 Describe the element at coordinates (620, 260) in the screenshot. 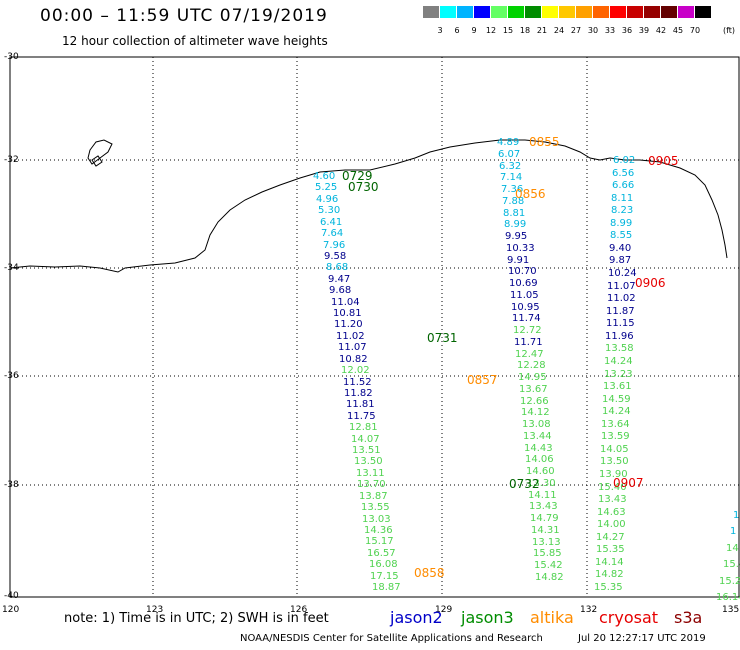

I see `wave-height-value: 9.87` at that location.